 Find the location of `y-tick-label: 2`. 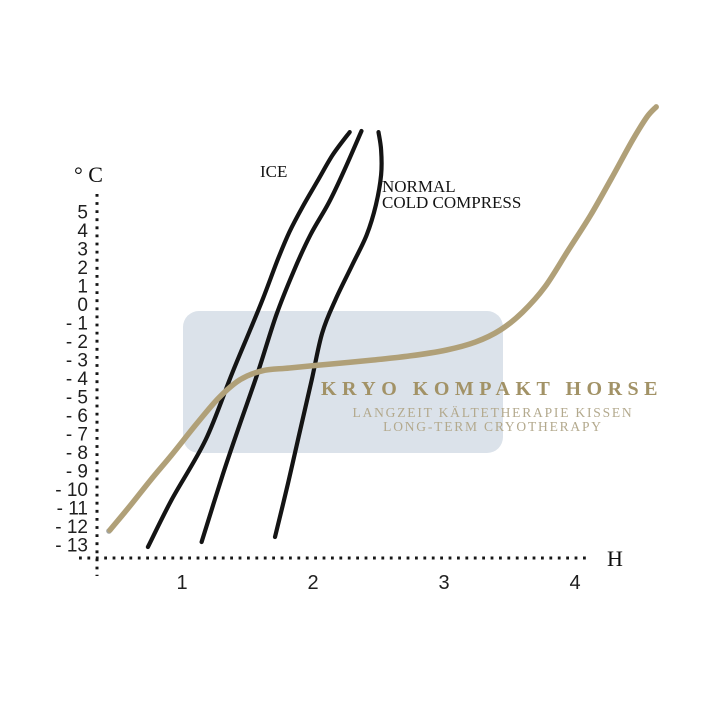

y-tick-label: 2 is located at coordinates (82, 268).